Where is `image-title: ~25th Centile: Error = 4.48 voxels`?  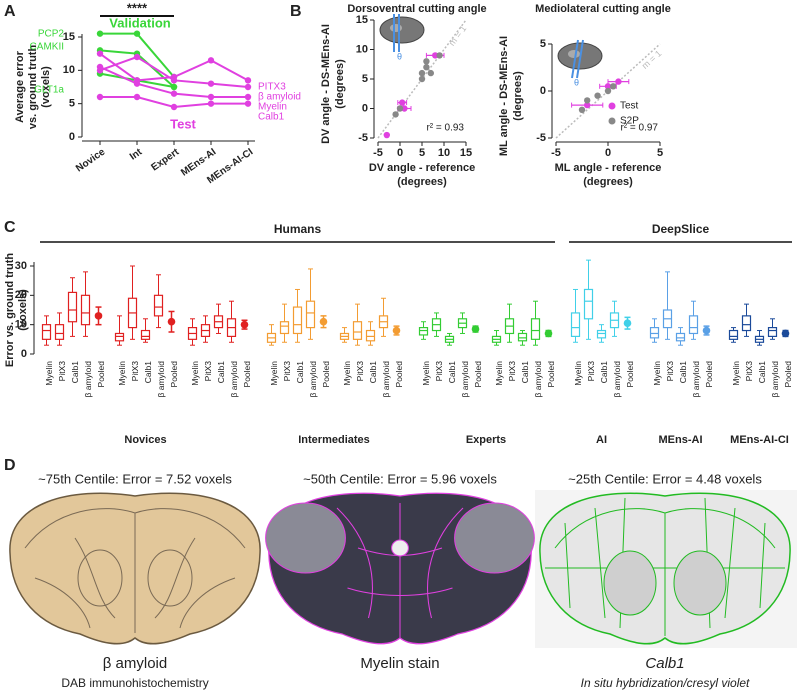
image-title: ~25th Centile: Error = 4.48 voxels is located at coordinates (665, 478).